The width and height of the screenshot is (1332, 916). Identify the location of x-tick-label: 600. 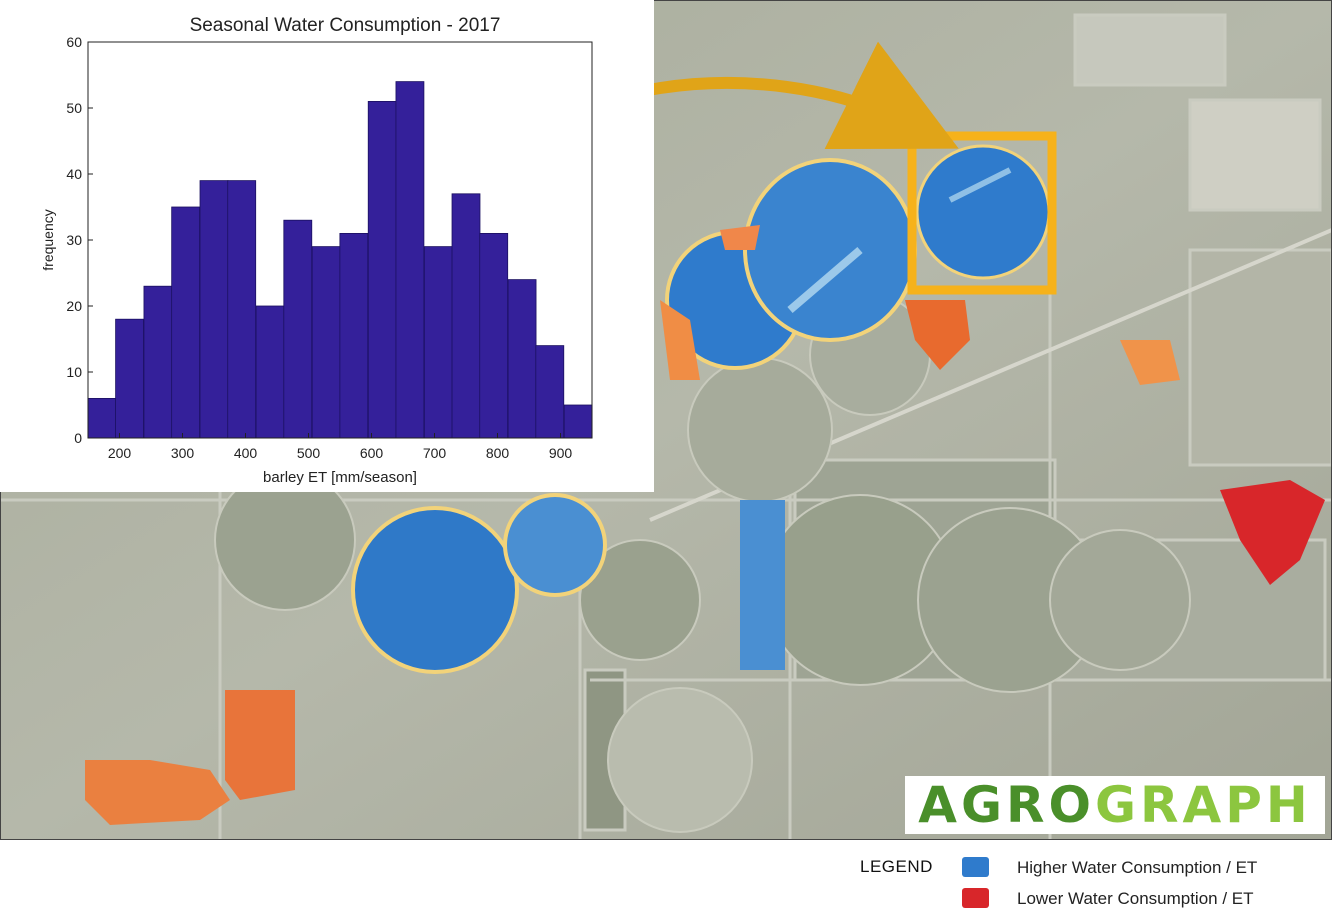
(372, 453).